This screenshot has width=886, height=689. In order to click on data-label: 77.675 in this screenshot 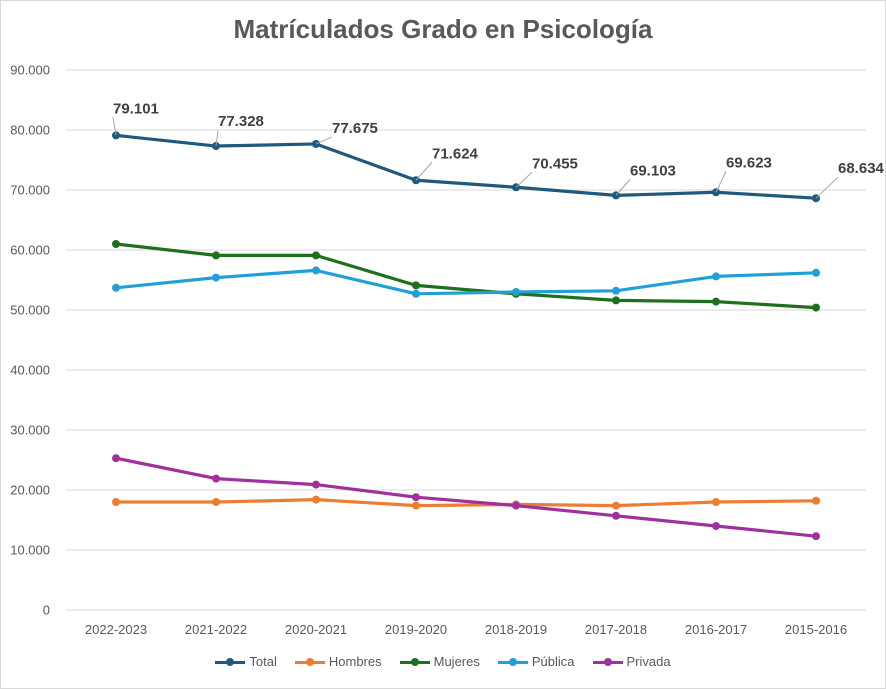, I will do `click(355, 128)`.